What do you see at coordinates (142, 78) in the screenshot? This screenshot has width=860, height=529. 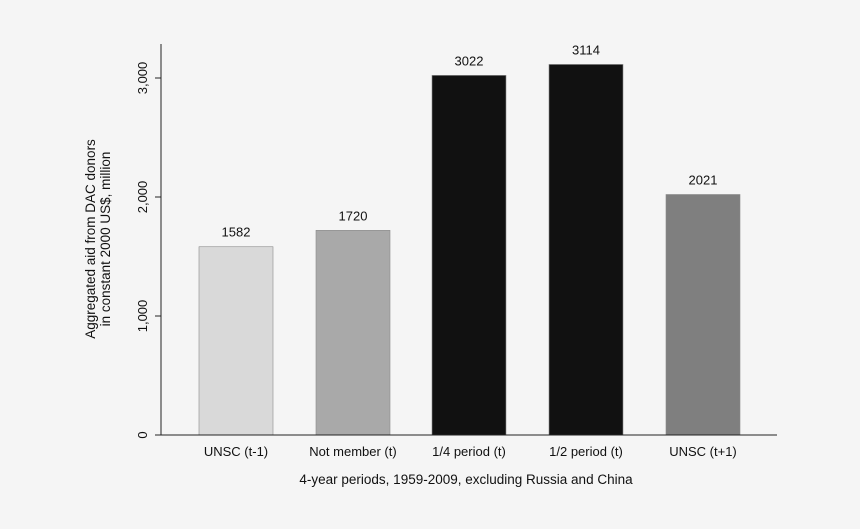 I see `y-tick-label: 3,000` at bounding box center [142, 78].